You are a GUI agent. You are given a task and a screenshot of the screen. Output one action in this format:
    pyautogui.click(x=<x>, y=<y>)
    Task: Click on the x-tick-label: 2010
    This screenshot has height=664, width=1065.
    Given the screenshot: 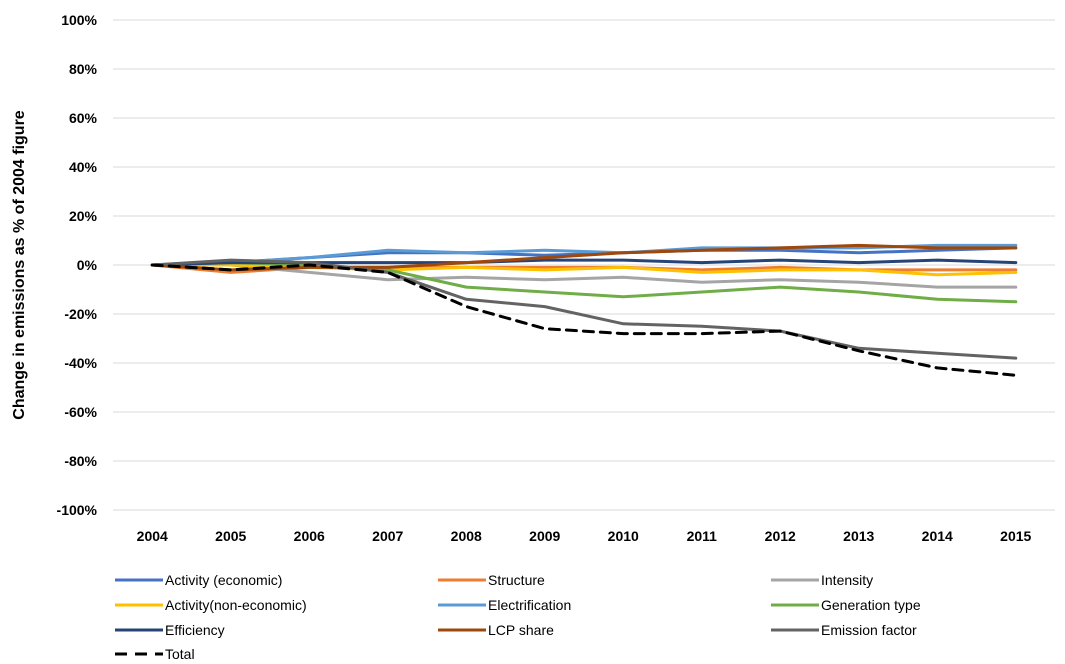 What is the action you would take?
    pyautogui.click(x=623, y=536)
    